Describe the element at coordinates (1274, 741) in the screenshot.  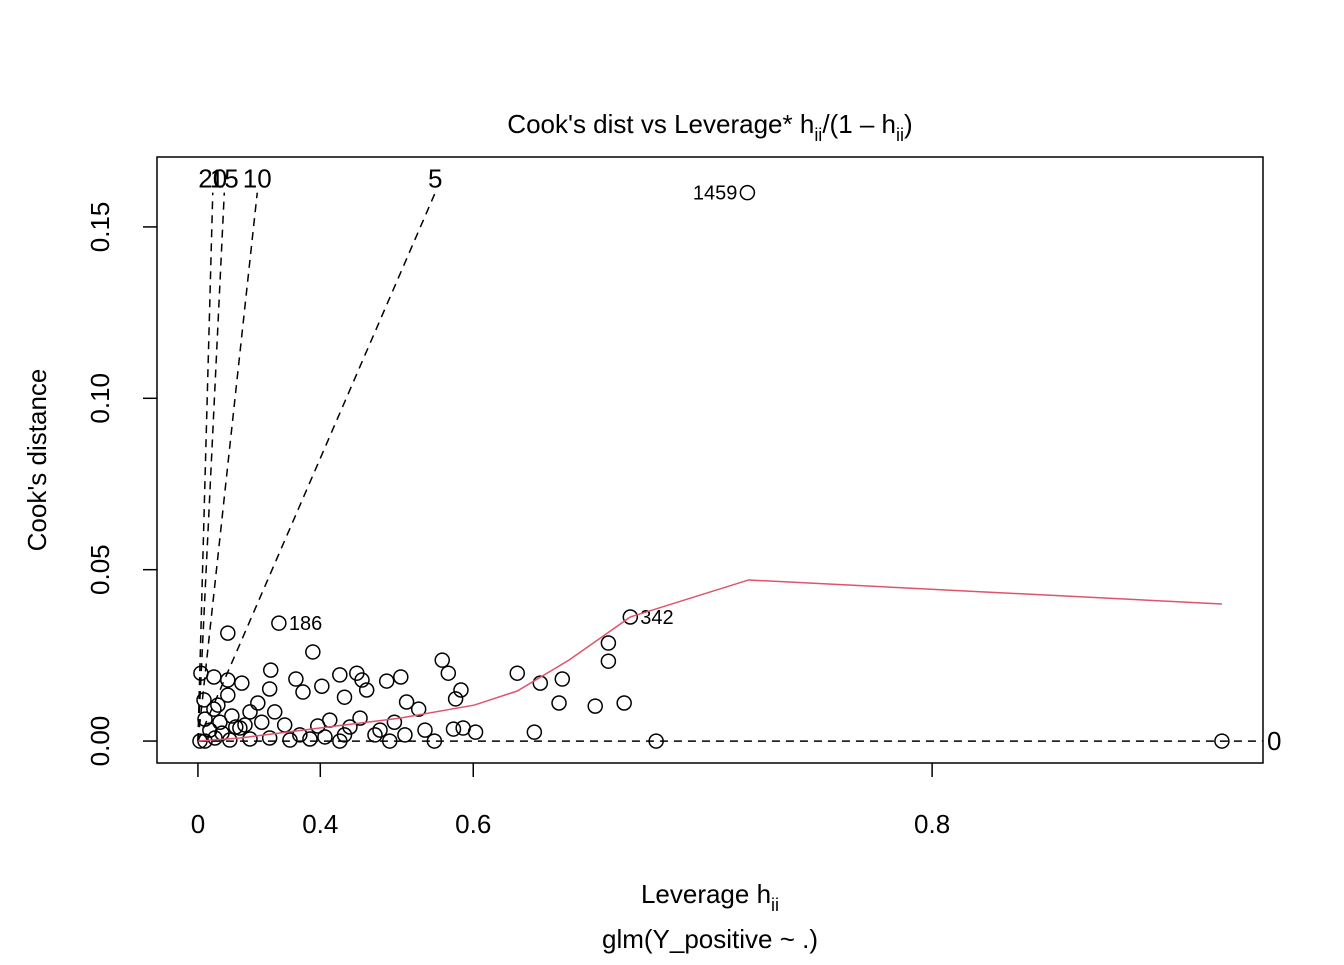
I see `contour-label: 0` at that location.